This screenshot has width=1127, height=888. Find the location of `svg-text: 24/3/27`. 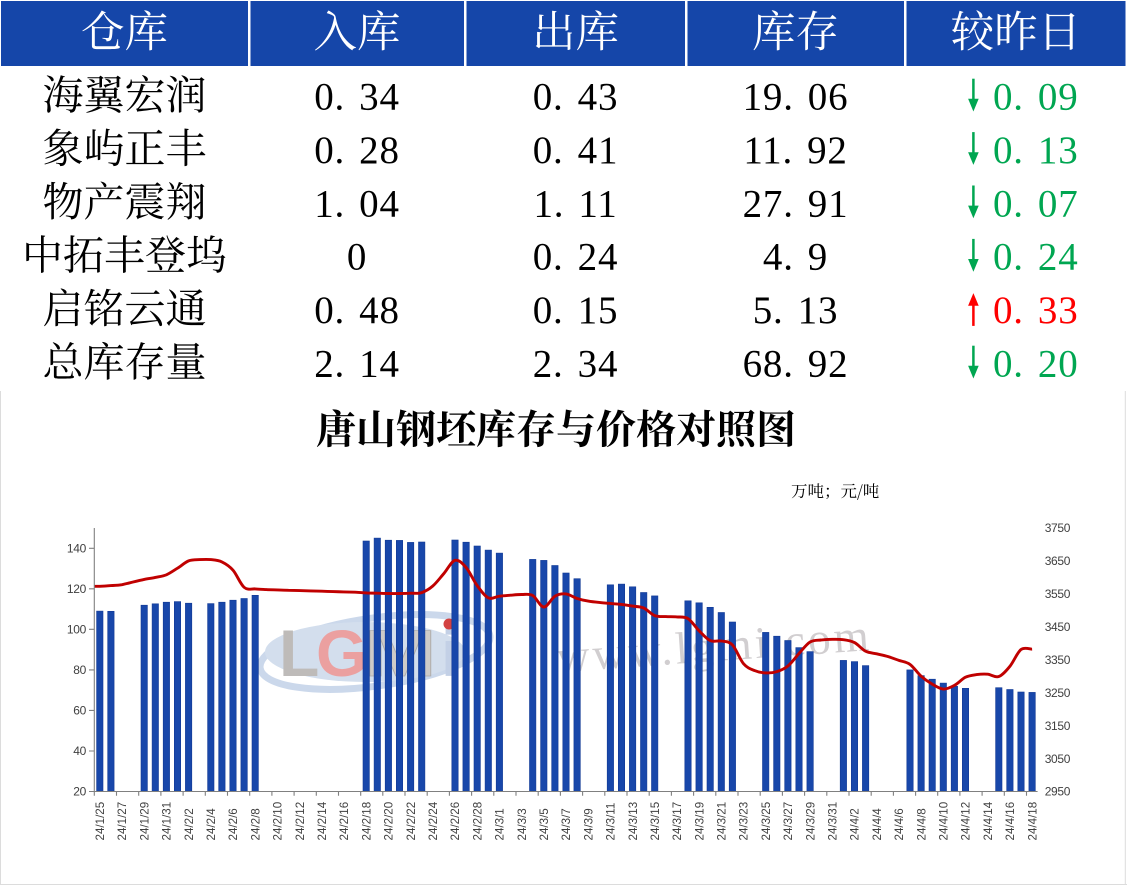

svg-text: 24/3/27 is located at coordinates (788, 821).